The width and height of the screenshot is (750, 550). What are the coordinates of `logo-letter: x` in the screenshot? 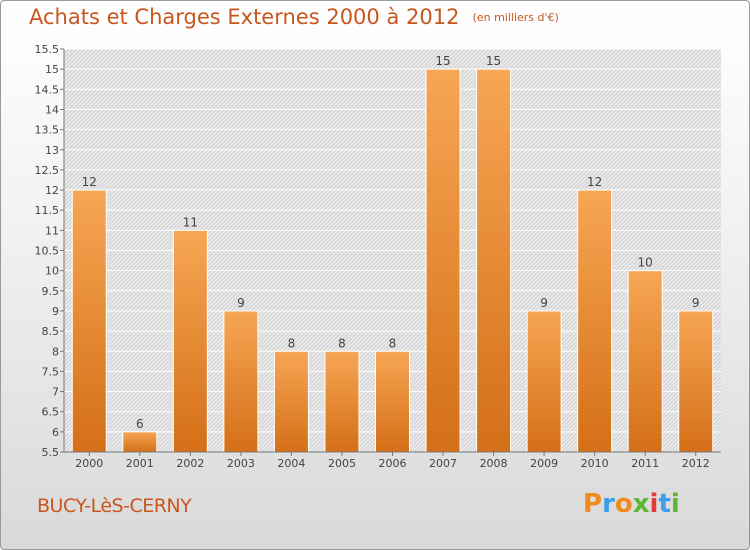 It's located at (641, 504).